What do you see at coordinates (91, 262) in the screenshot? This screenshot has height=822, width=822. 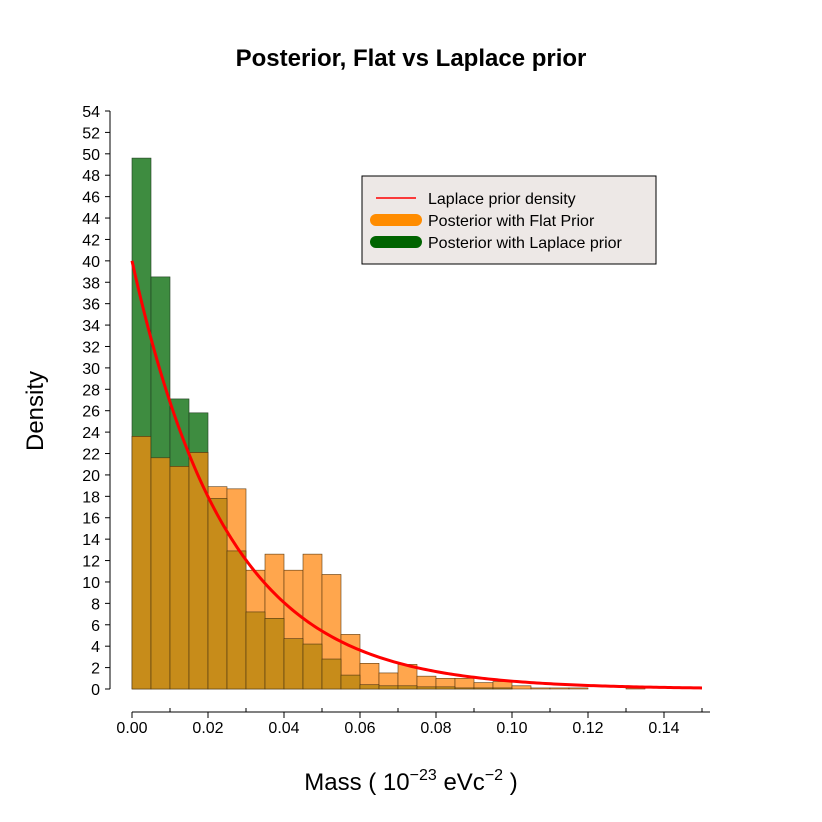 I see `y-tick-label: 40` at bounding box center [91, 262].